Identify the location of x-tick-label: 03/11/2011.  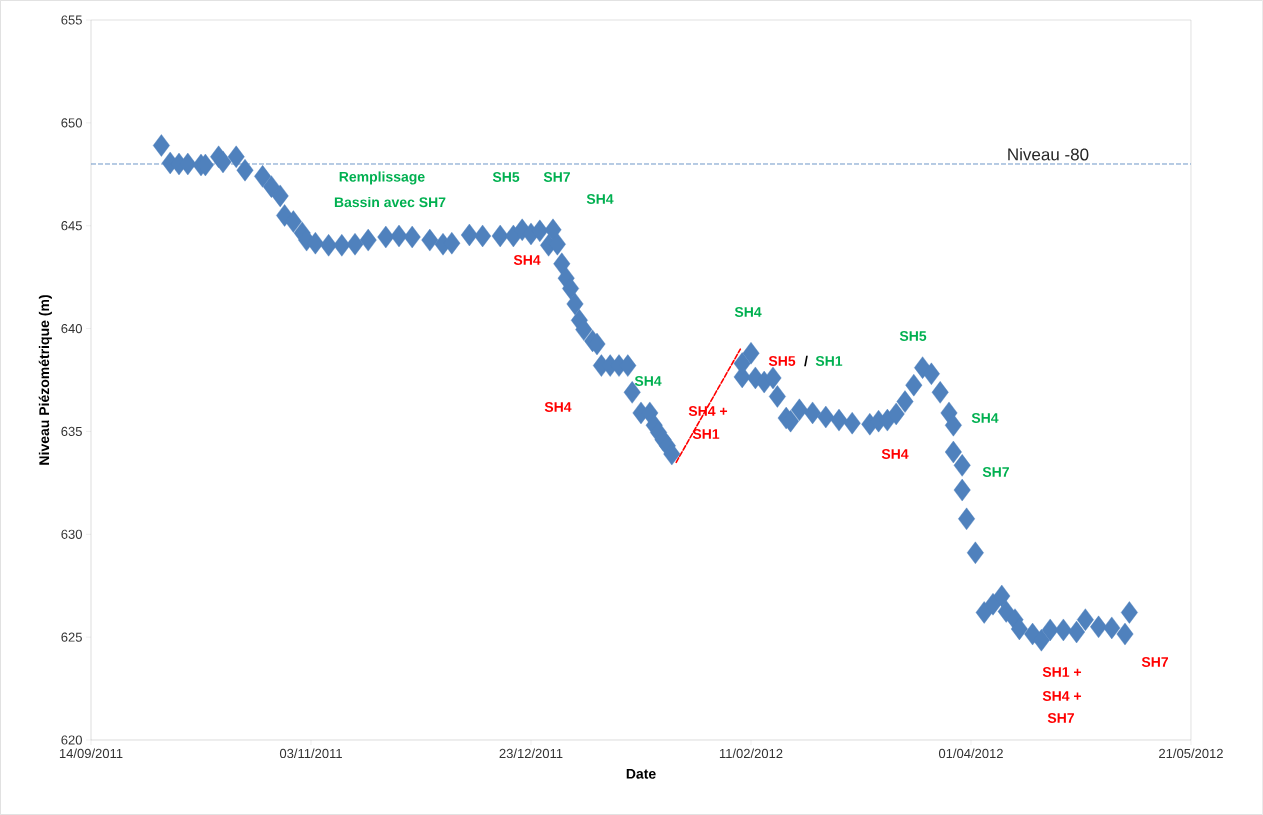
(310, 753).